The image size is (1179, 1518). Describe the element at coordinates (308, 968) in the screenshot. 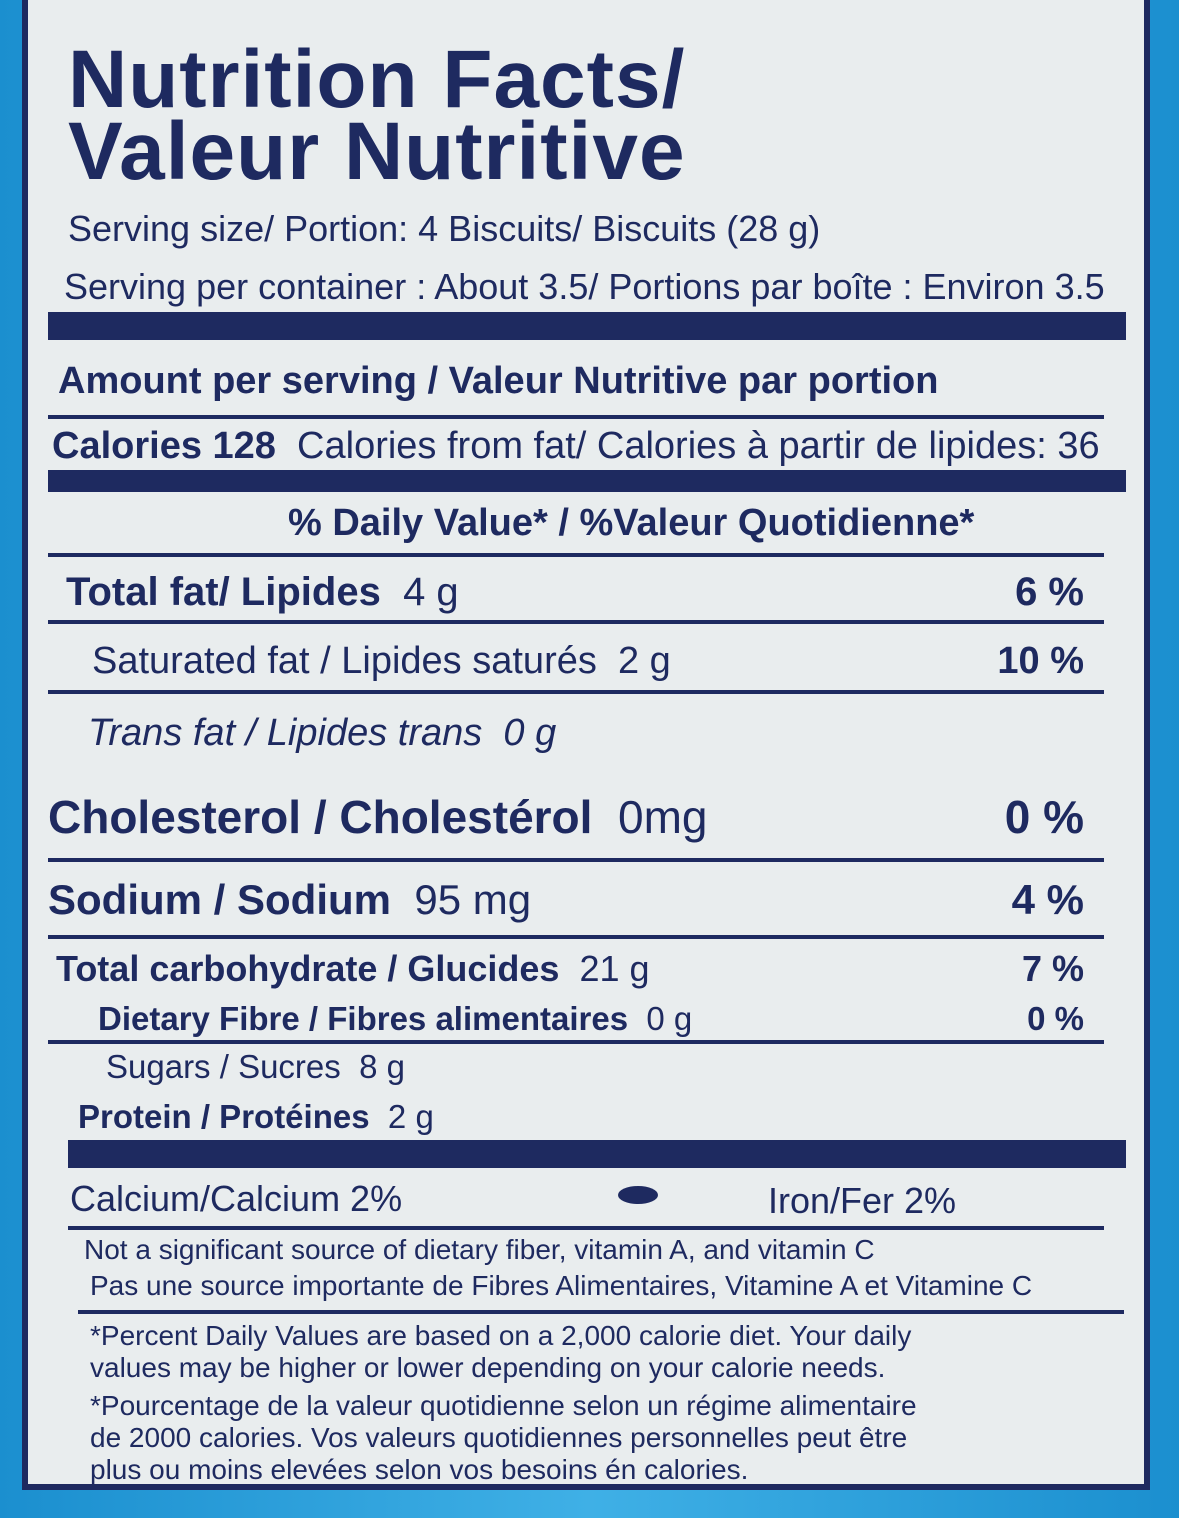

I see `nutrient-label: Total carbohydrate / Glucides` at that location.